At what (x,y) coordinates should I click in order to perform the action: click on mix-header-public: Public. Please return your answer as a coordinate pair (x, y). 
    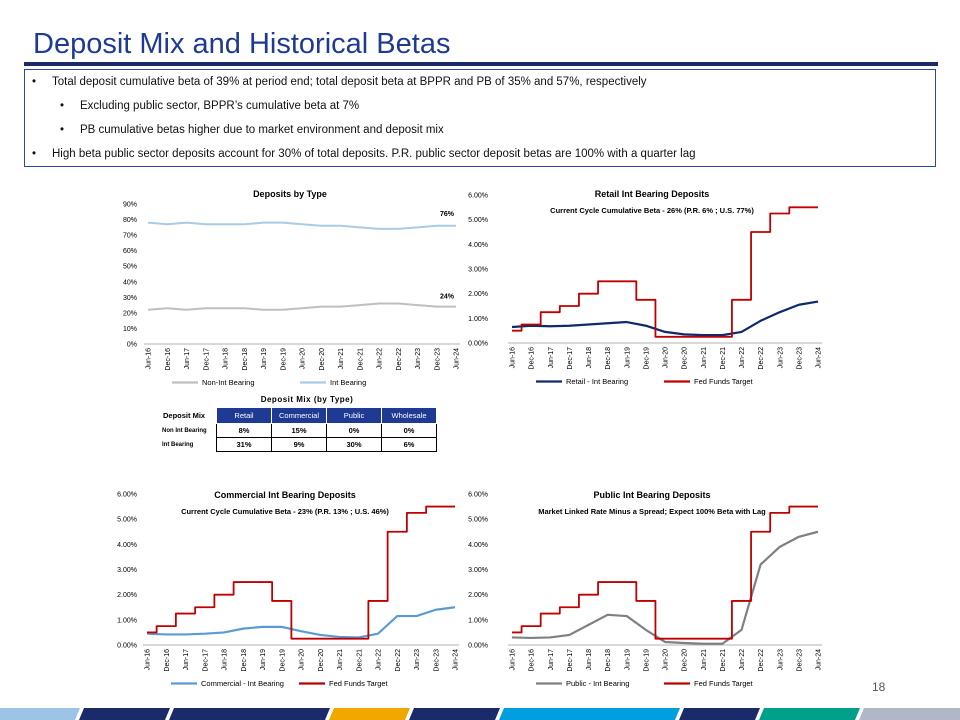
    Looking at the image, I should click on (354, 415).